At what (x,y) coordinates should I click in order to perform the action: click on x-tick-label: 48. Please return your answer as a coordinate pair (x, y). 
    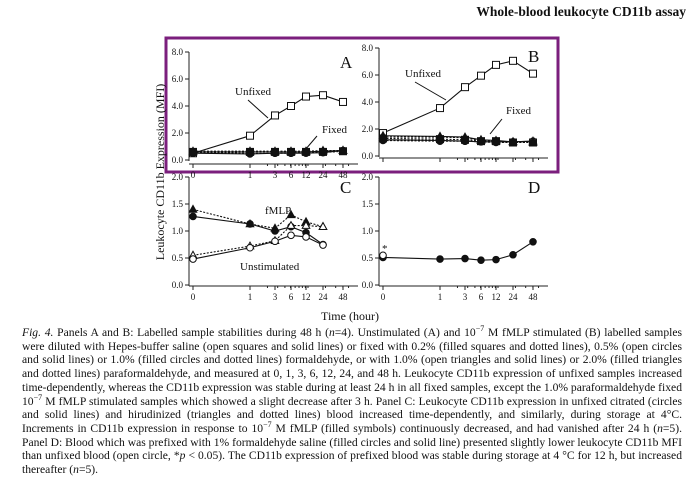
    Looking at the image, I should click on (344, 297).